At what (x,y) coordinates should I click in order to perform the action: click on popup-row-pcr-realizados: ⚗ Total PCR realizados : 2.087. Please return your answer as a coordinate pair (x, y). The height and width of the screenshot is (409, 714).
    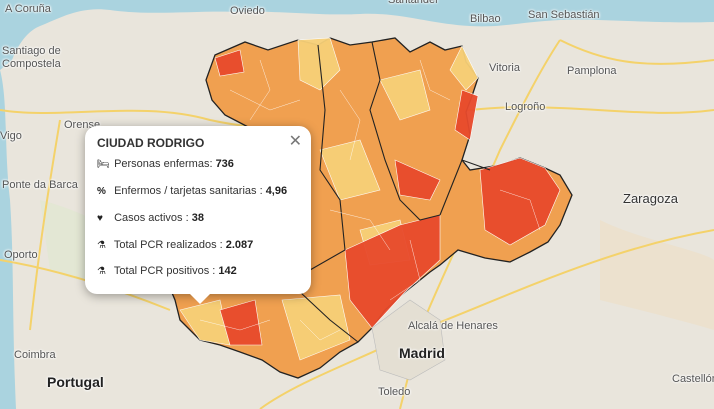
    Looking at the image, I should click on (175, 245).